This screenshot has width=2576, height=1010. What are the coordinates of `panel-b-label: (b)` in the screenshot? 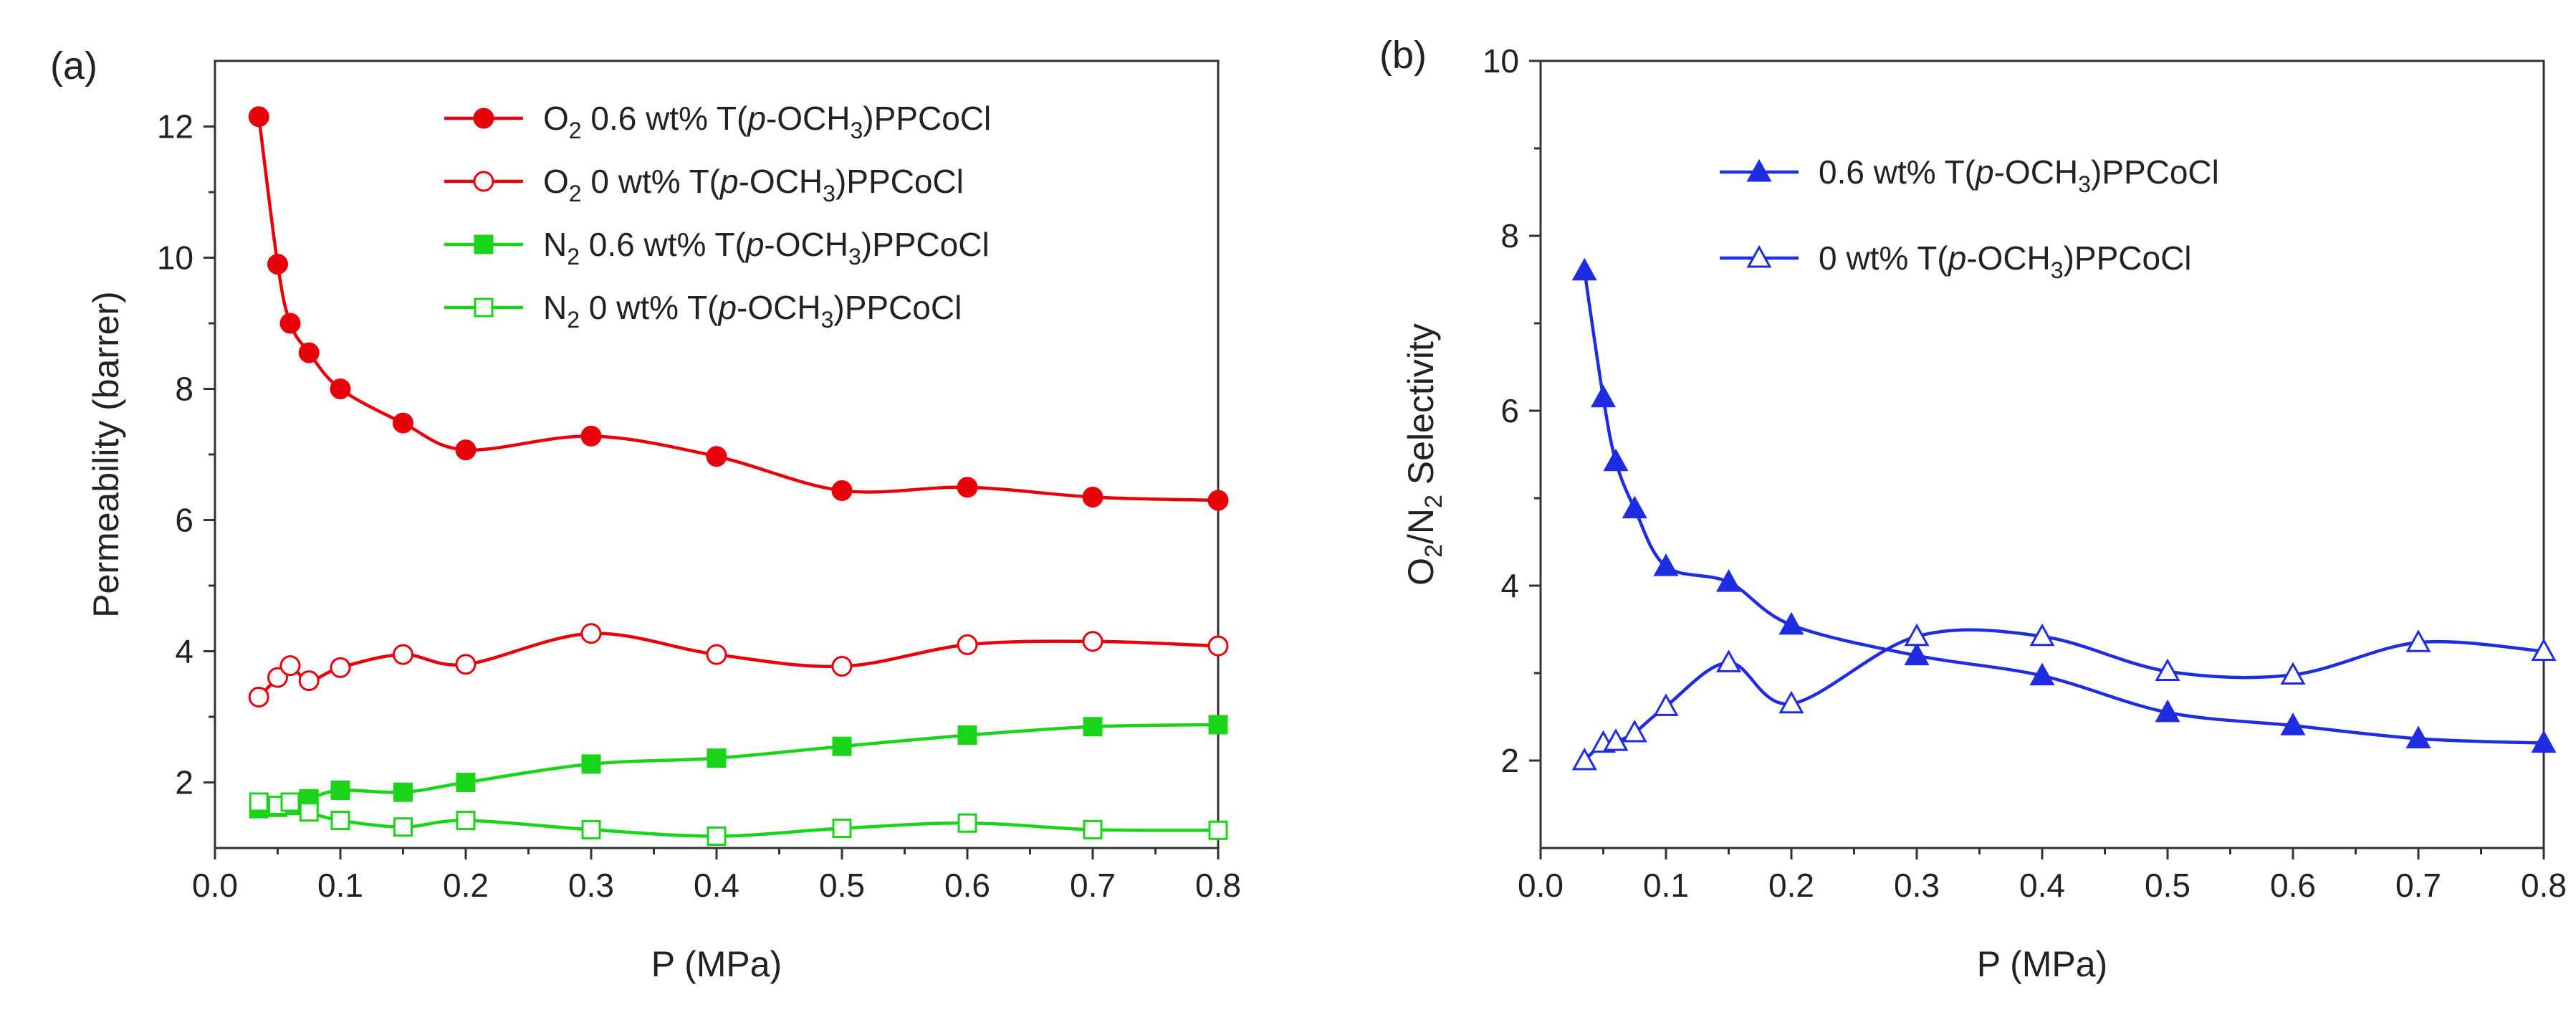 It's located at (1403, 55).